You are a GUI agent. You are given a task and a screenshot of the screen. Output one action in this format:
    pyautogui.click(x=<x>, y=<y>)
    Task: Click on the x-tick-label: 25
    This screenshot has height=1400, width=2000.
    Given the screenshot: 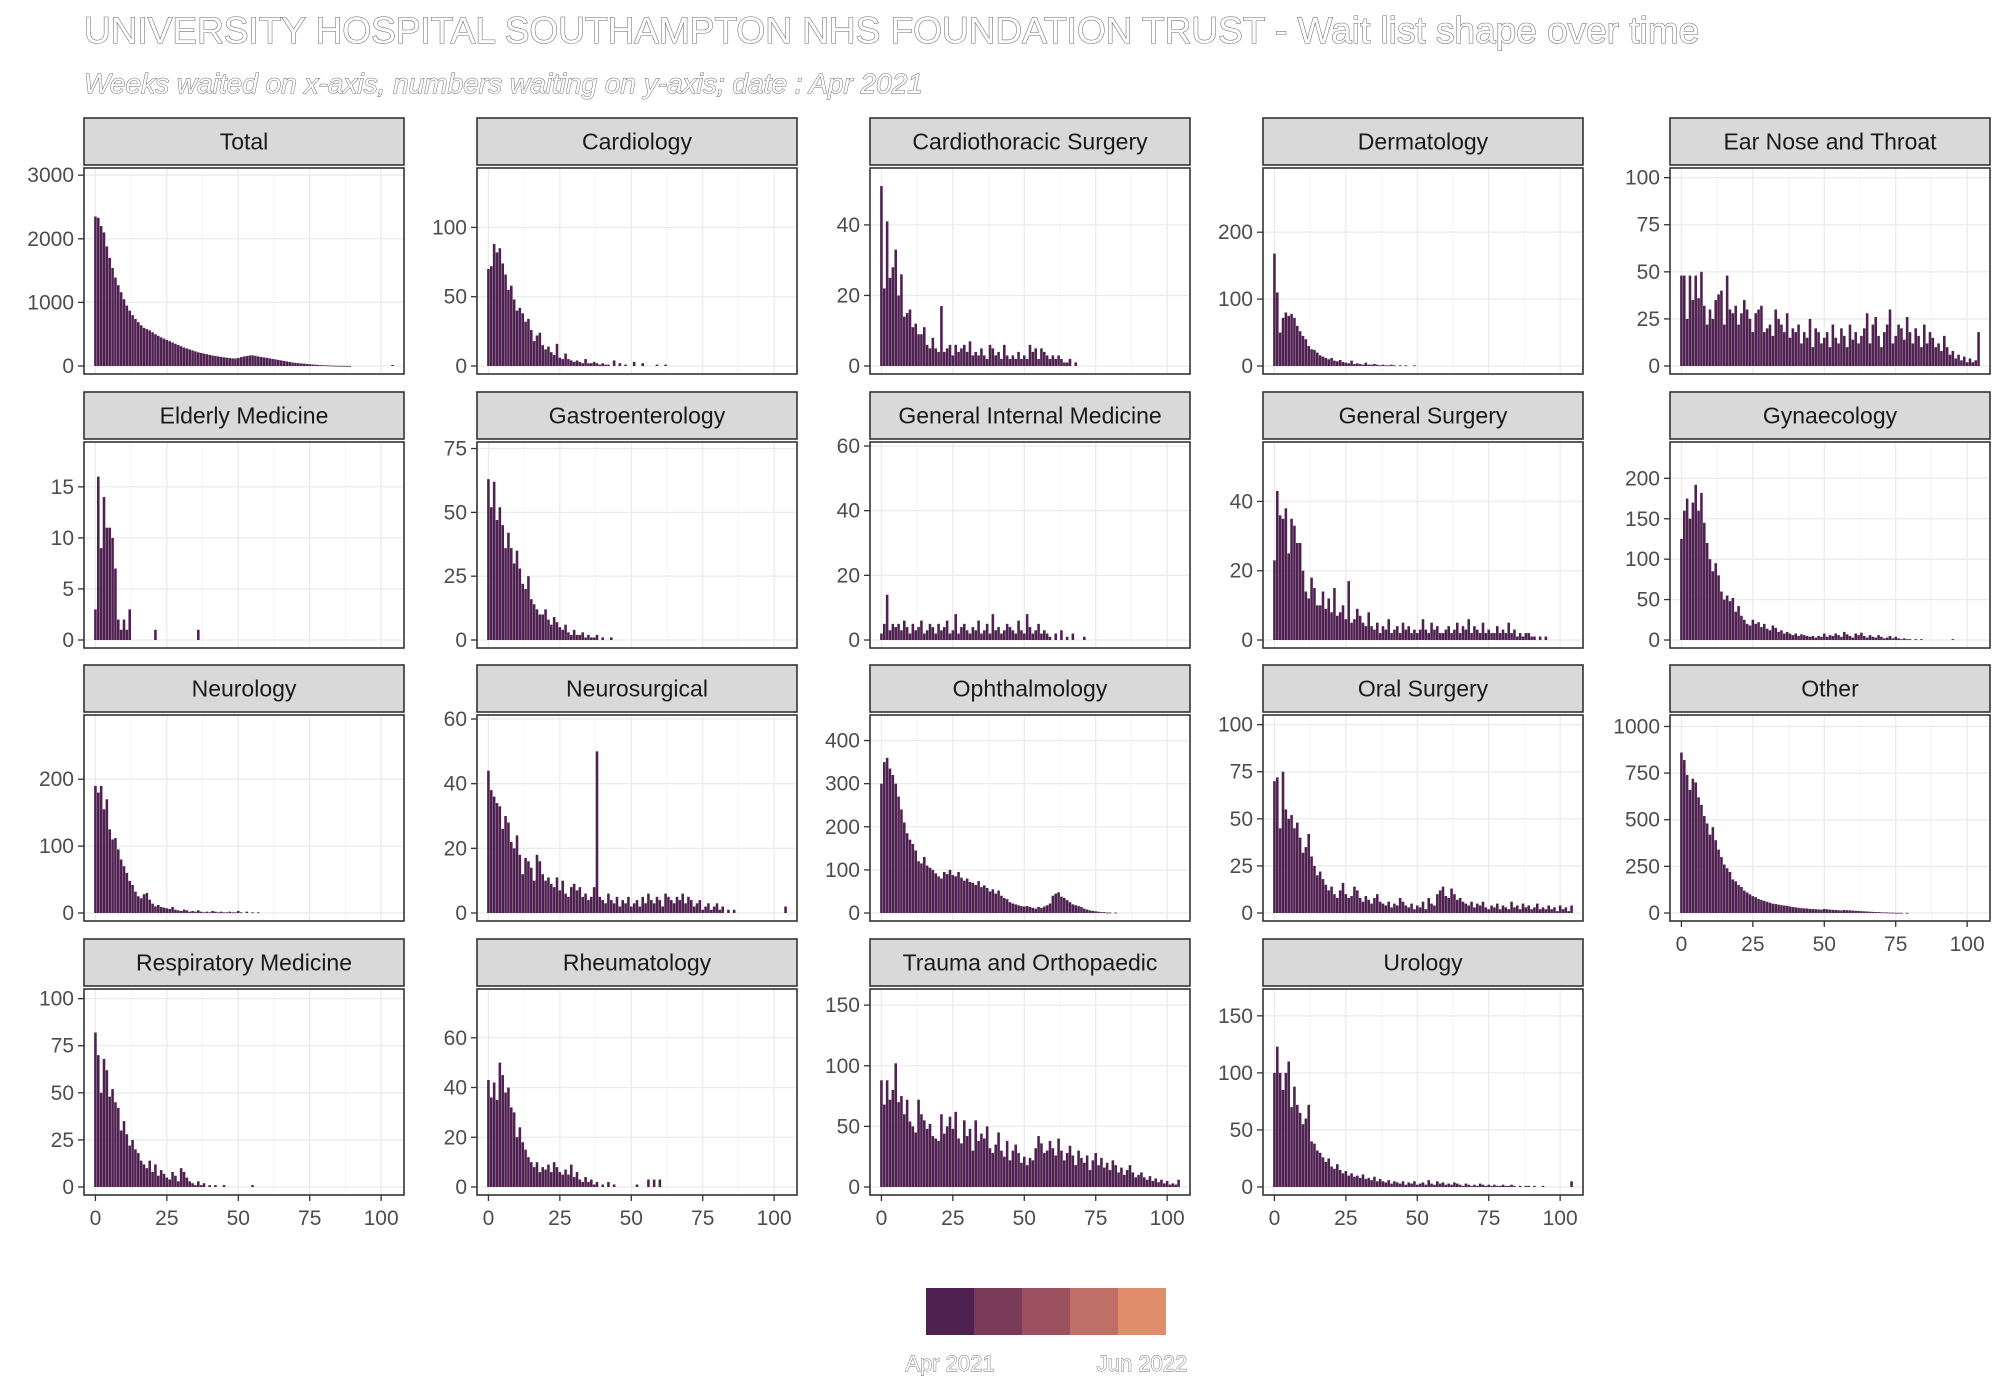 What is the action you would take?
    pyautogui.click(x=559, y=1218)
    